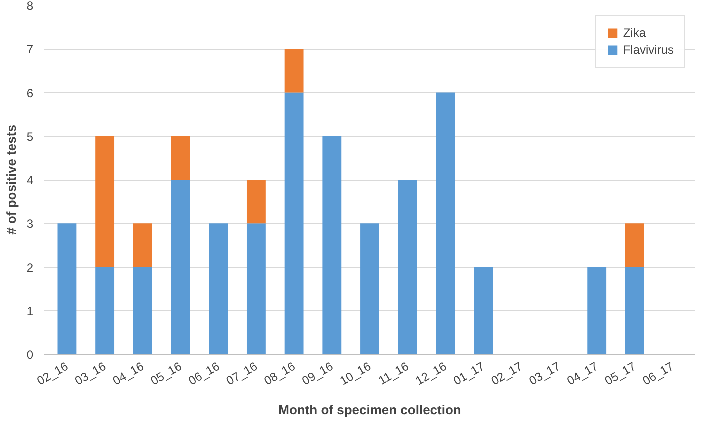 This screenshot has width=705, height=425. Describe the element at coordinates (30, 181) in the screenshot. I see `y-tick-label: 4` at that location.